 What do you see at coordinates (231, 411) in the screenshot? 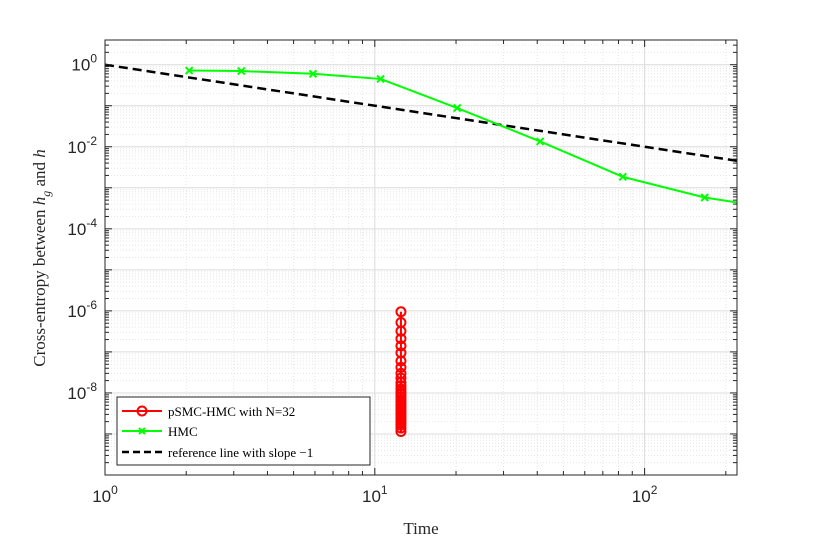
I see `legend-label-psmc: pSMC-HMC with N=32` at bounding box center [231, 411].